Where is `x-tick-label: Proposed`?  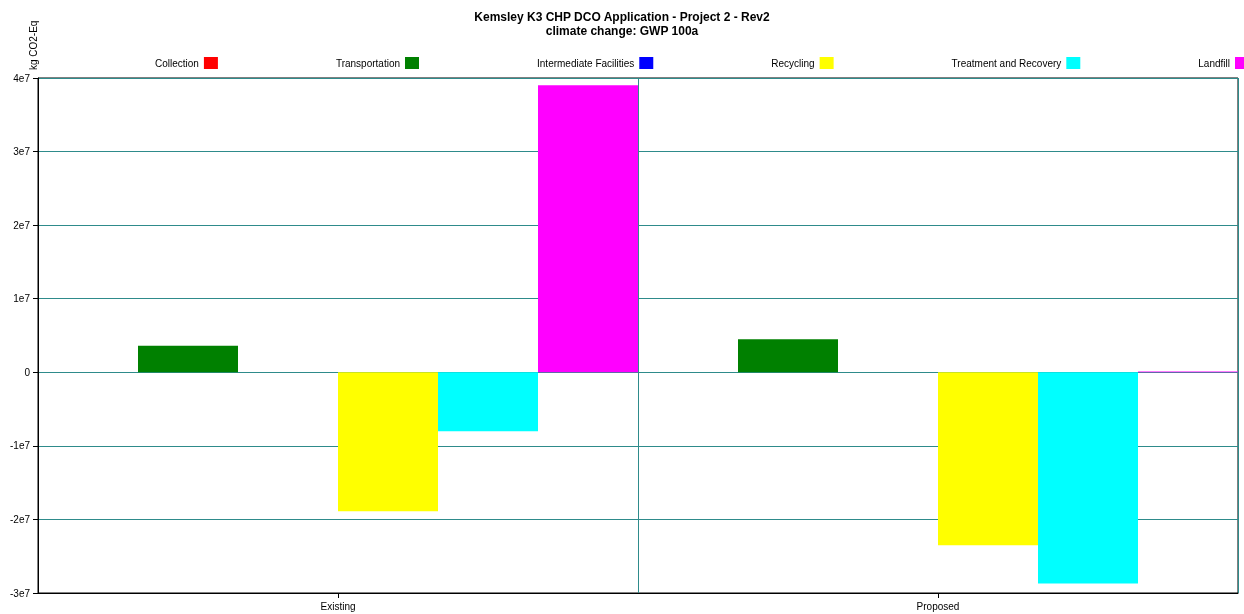 x-tick-label: Proposed is located at coordinates (938, 606).